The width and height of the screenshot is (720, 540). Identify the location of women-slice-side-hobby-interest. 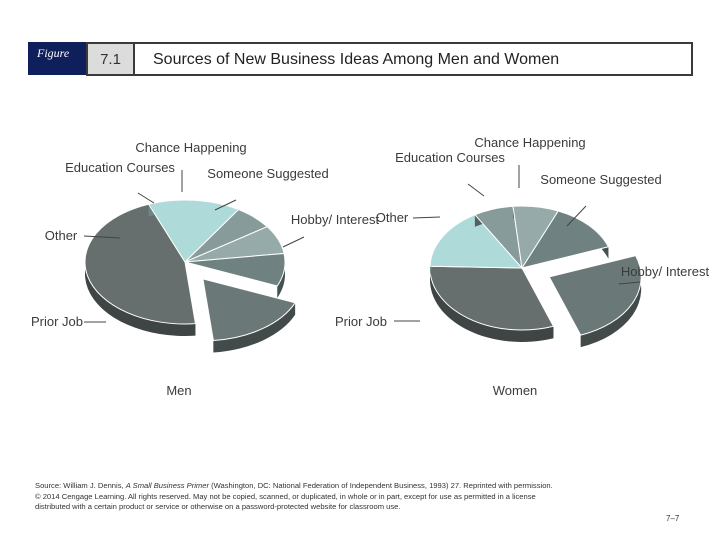
(611, 301).